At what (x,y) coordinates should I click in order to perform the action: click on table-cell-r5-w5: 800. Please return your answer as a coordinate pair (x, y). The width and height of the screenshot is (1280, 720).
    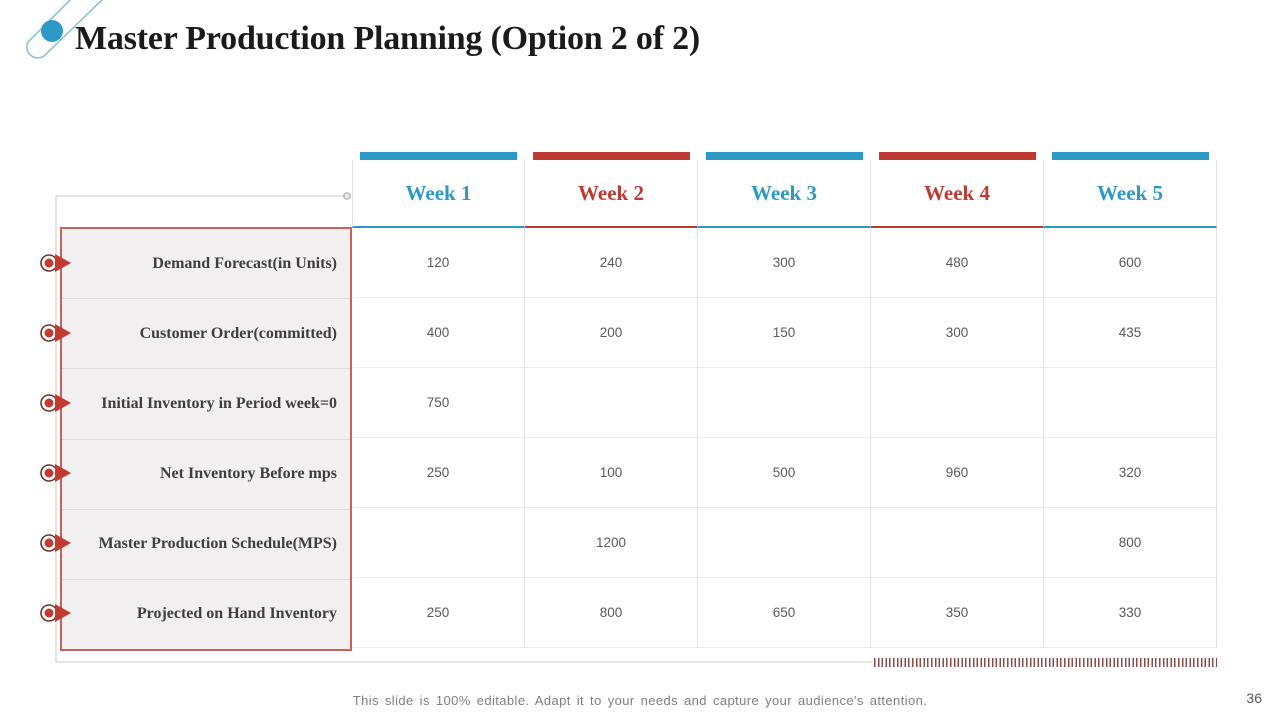
    Looking at the image, I should click on (1130, 543).